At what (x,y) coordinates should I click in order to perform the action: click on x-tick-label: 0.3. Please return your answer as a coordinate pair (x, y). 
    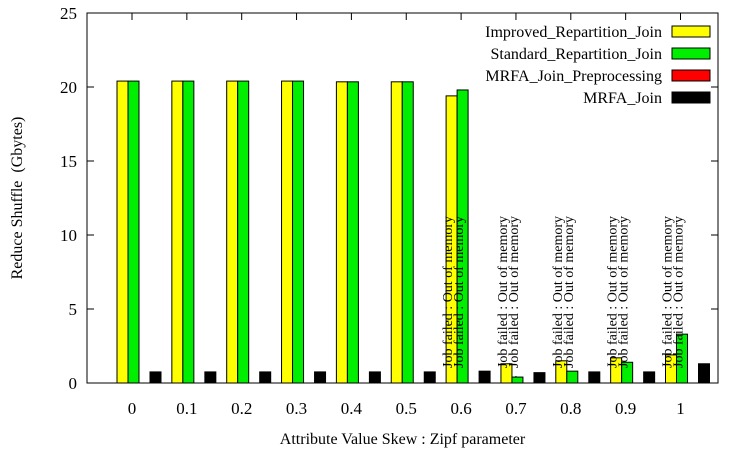
    Looking at the image, I should click on (296, 408).